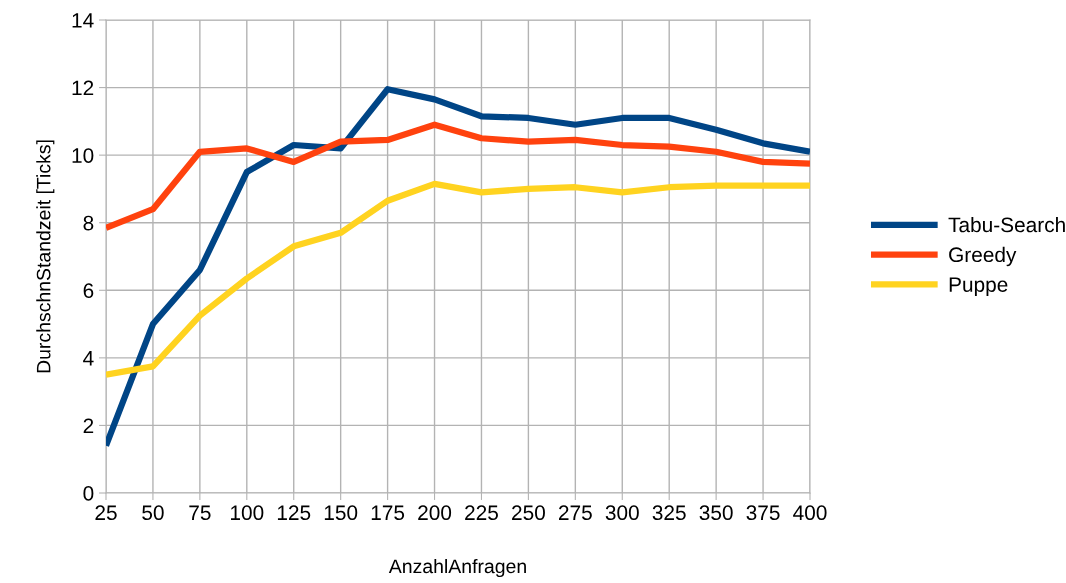 The image size is (1066, 583). I want to click on x-tick-label: 300, so click(622, 513).